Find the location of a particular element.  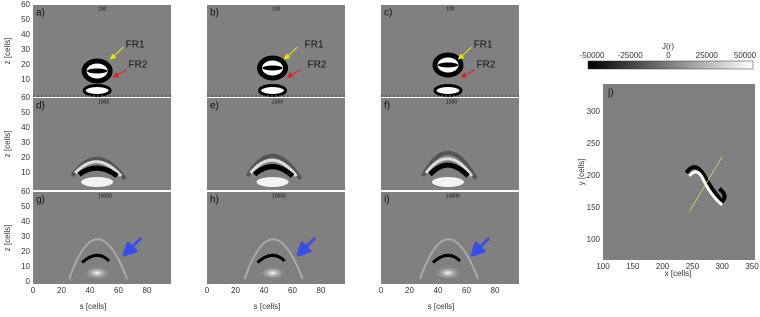

z-tick-label: 50 is located at coordinates (25, 206).